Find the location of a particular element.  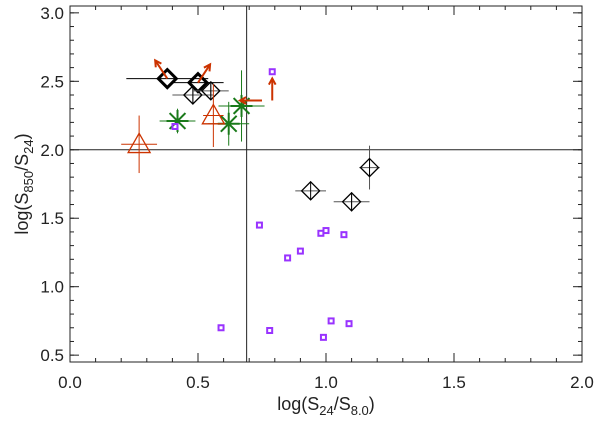

y-tick-label: 1.5 is located at coordinates (52, 218).